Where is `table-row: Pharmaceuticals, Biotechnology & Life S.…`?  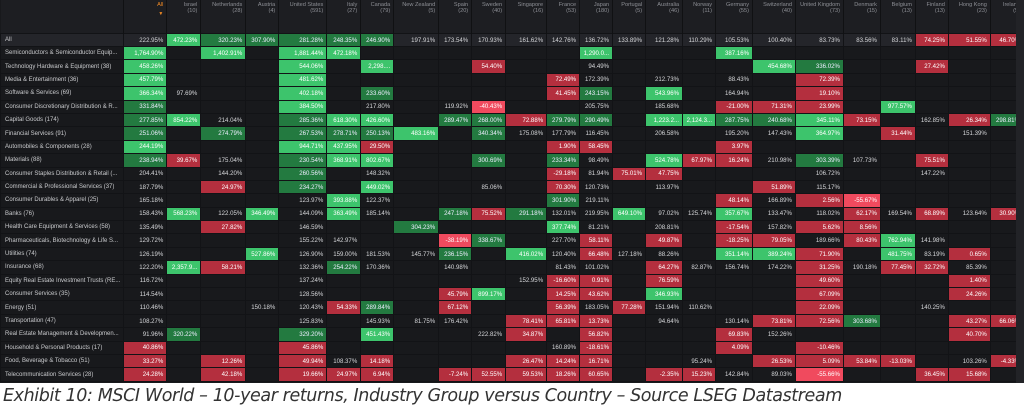 table-row: Pharmaceuticals, Biotechnology & Life S.… is located at coordinates (512, 240).